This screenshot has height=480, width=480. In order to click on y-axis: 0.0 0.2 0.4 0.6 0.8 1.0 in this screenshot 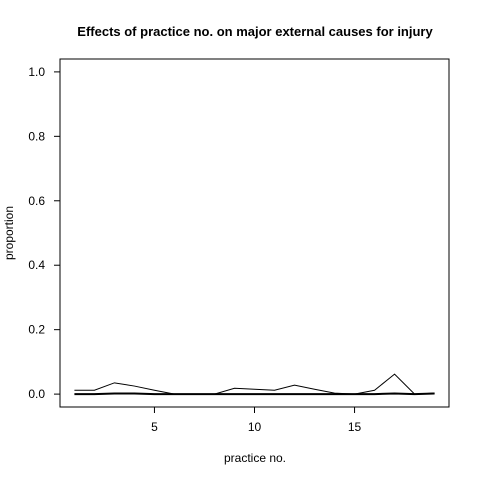, I will do `click(44, 233)`.